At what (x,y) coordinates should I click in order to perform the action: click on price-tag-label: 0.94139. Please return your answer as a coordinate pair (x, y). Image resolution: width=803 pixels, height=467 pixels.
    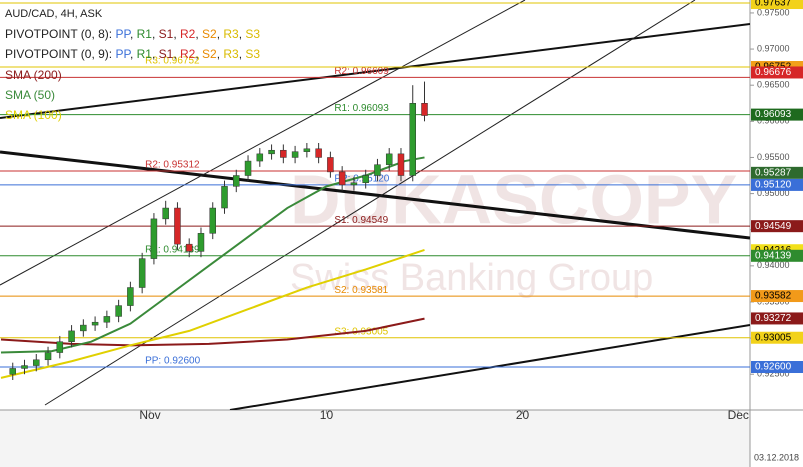
    Looking at the image, I should click on (773, 255).